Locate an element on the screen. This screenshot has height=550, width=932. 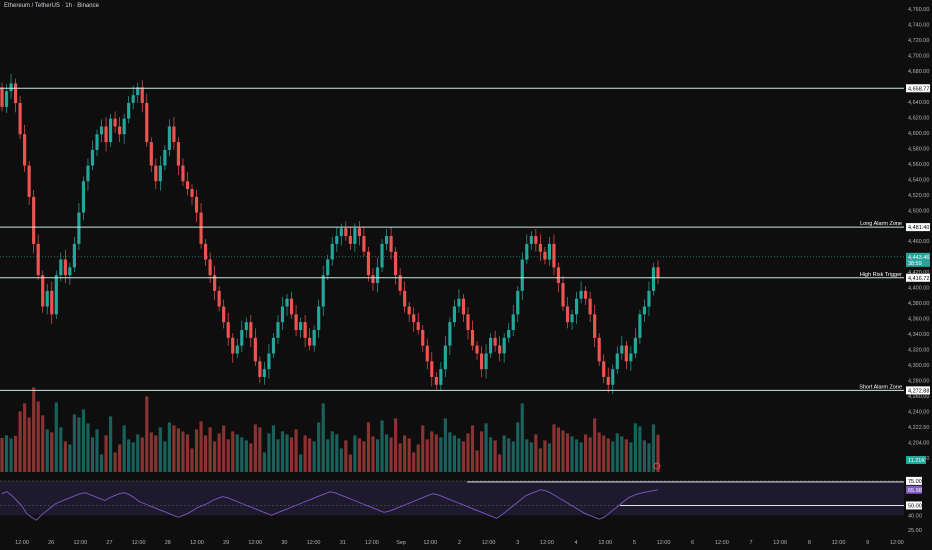
current-price-badge is located at coordinates (918, 259).